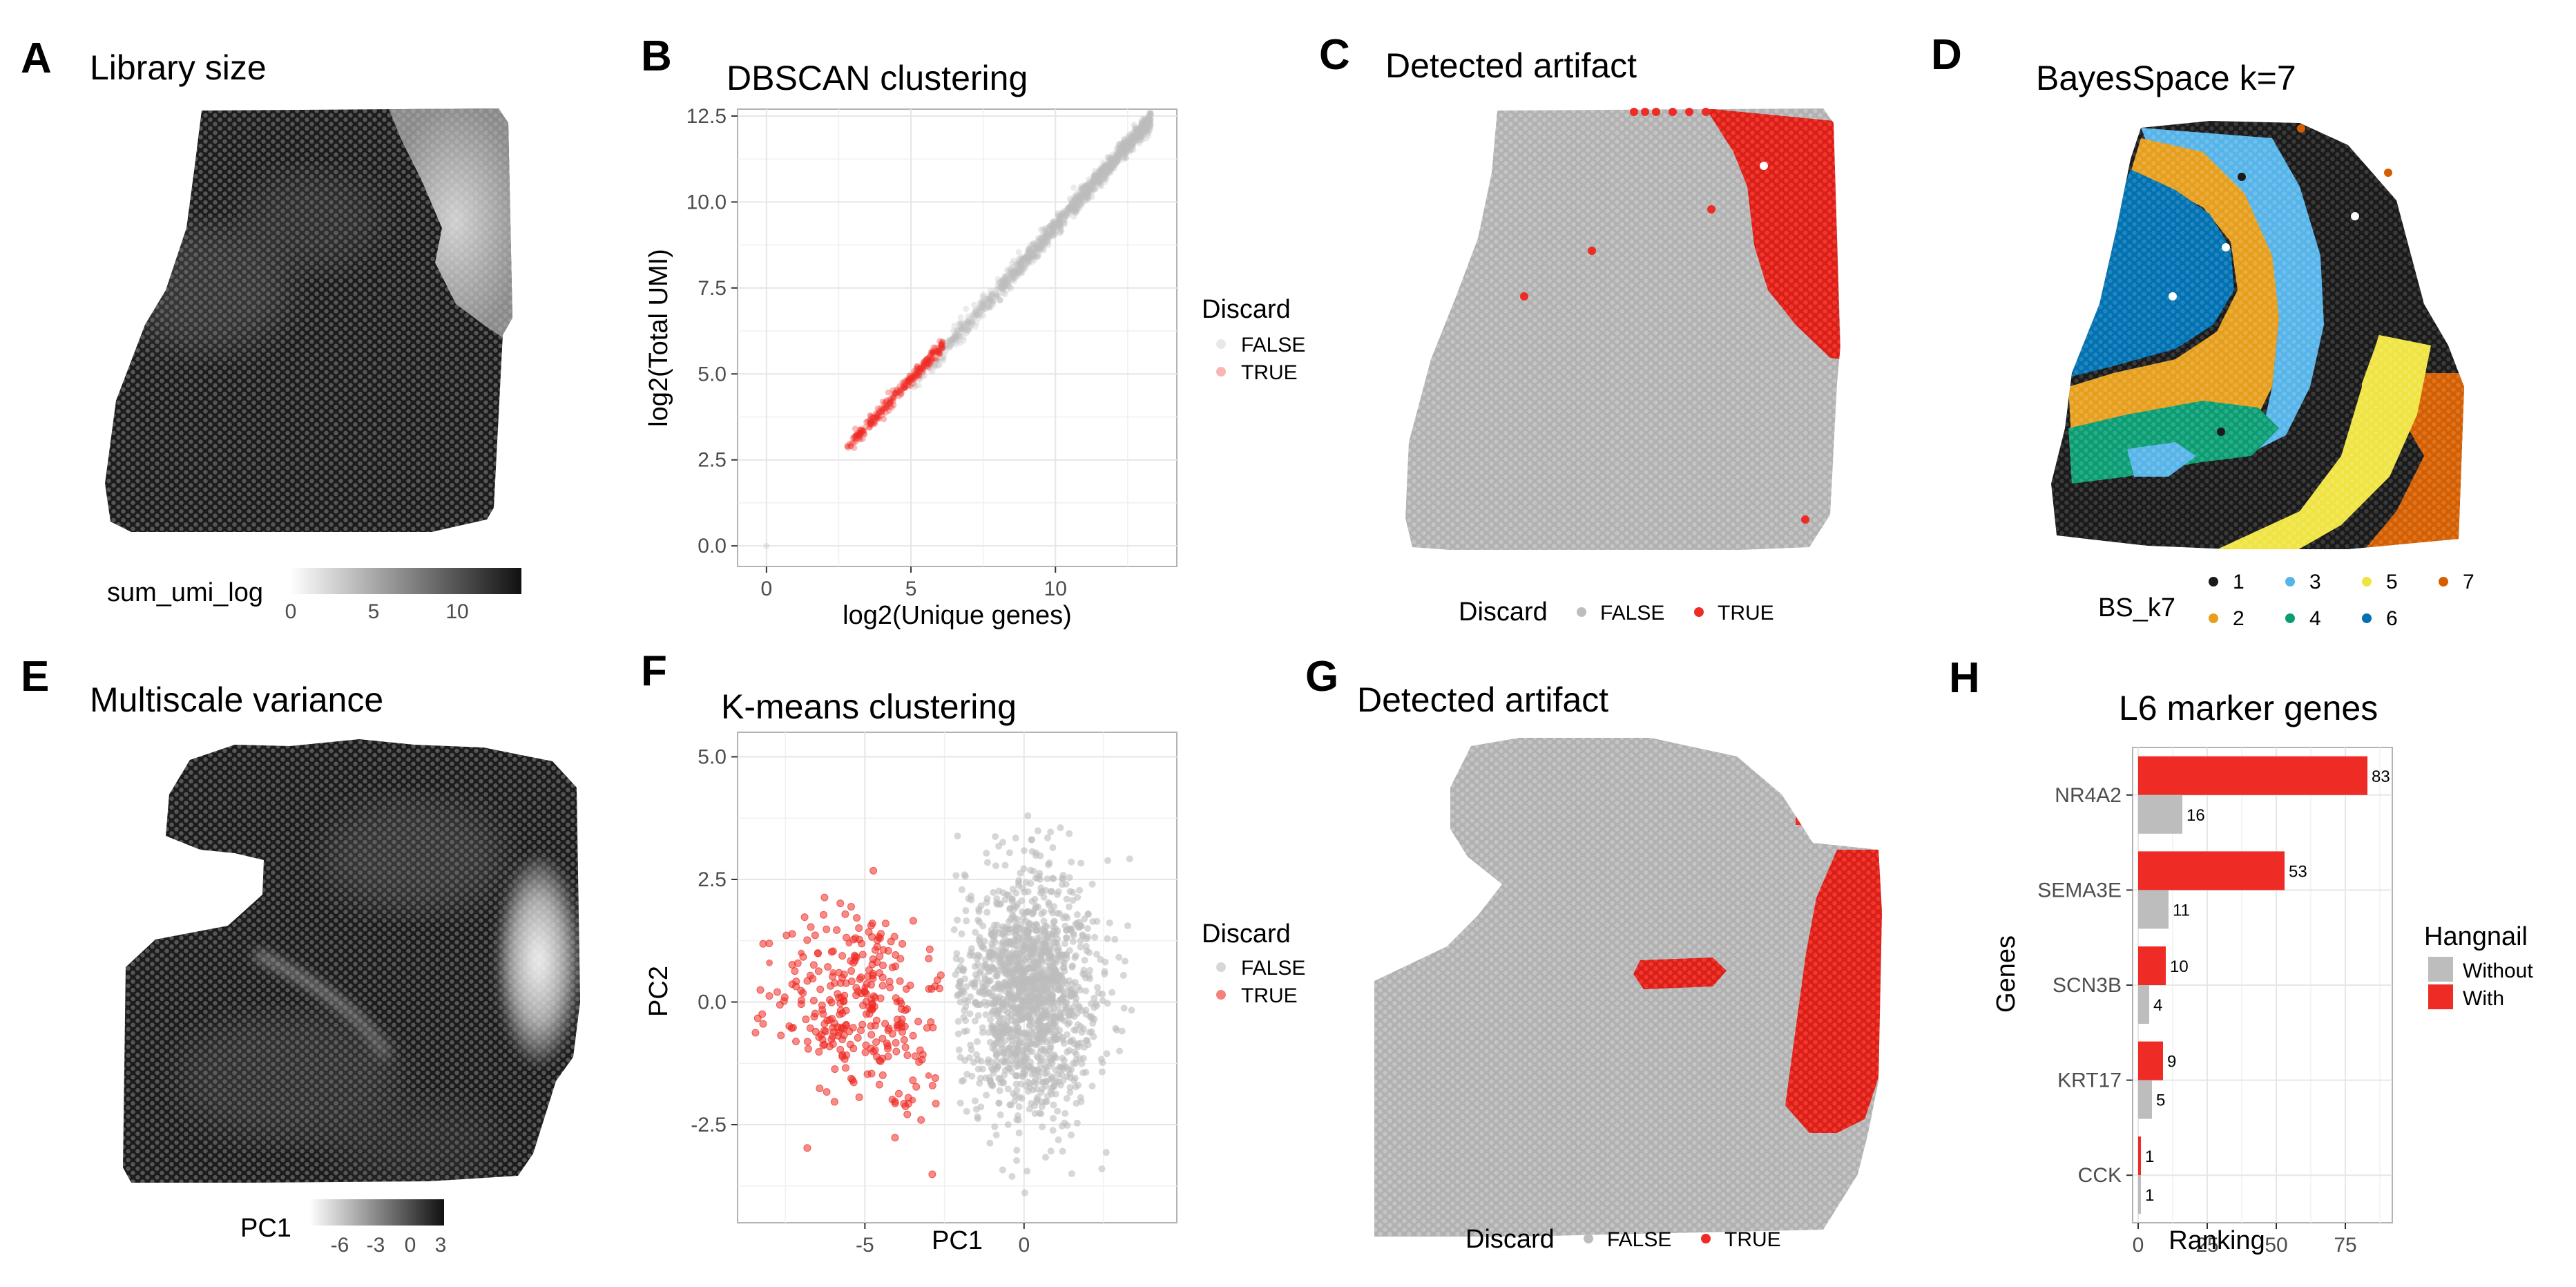 Image resolution: width=2576 pixels, height=1287 pixels. I want to click on y-tick-label: -2.5, so click(709, 1125).